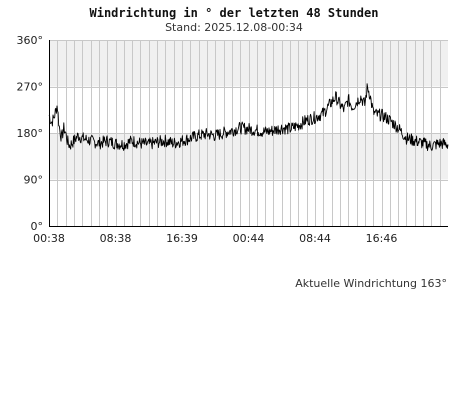 The width and height of the screenshot is (468, 415). I want to click on current-wind-direction: Aktuelle Windrichtung 163°, so click(371, 283).